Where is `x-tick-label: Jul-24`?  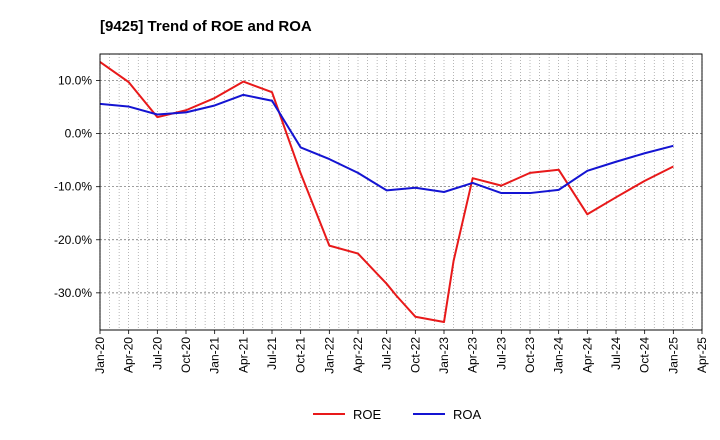 x-tick-label: Jul-24 is located at coordinates (616, 353).